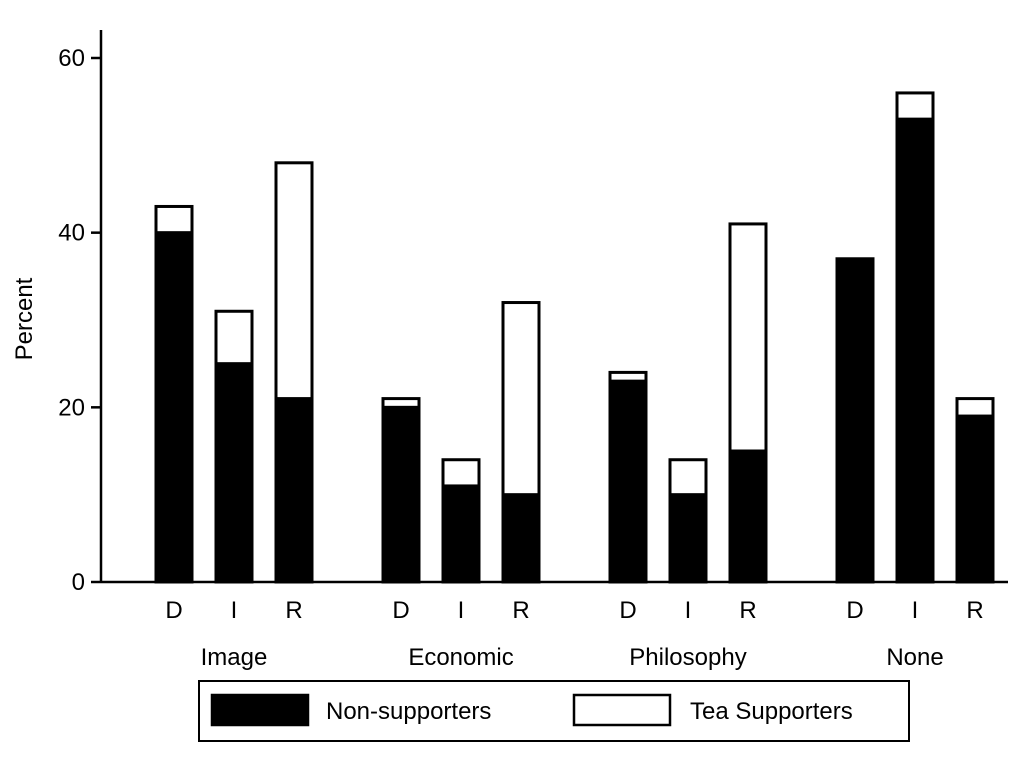 This screenshot has width=1021, height=771. Describe the element at coordinates (687, 657) in the screenshot. I see `group-label: Philosophy` at that location.